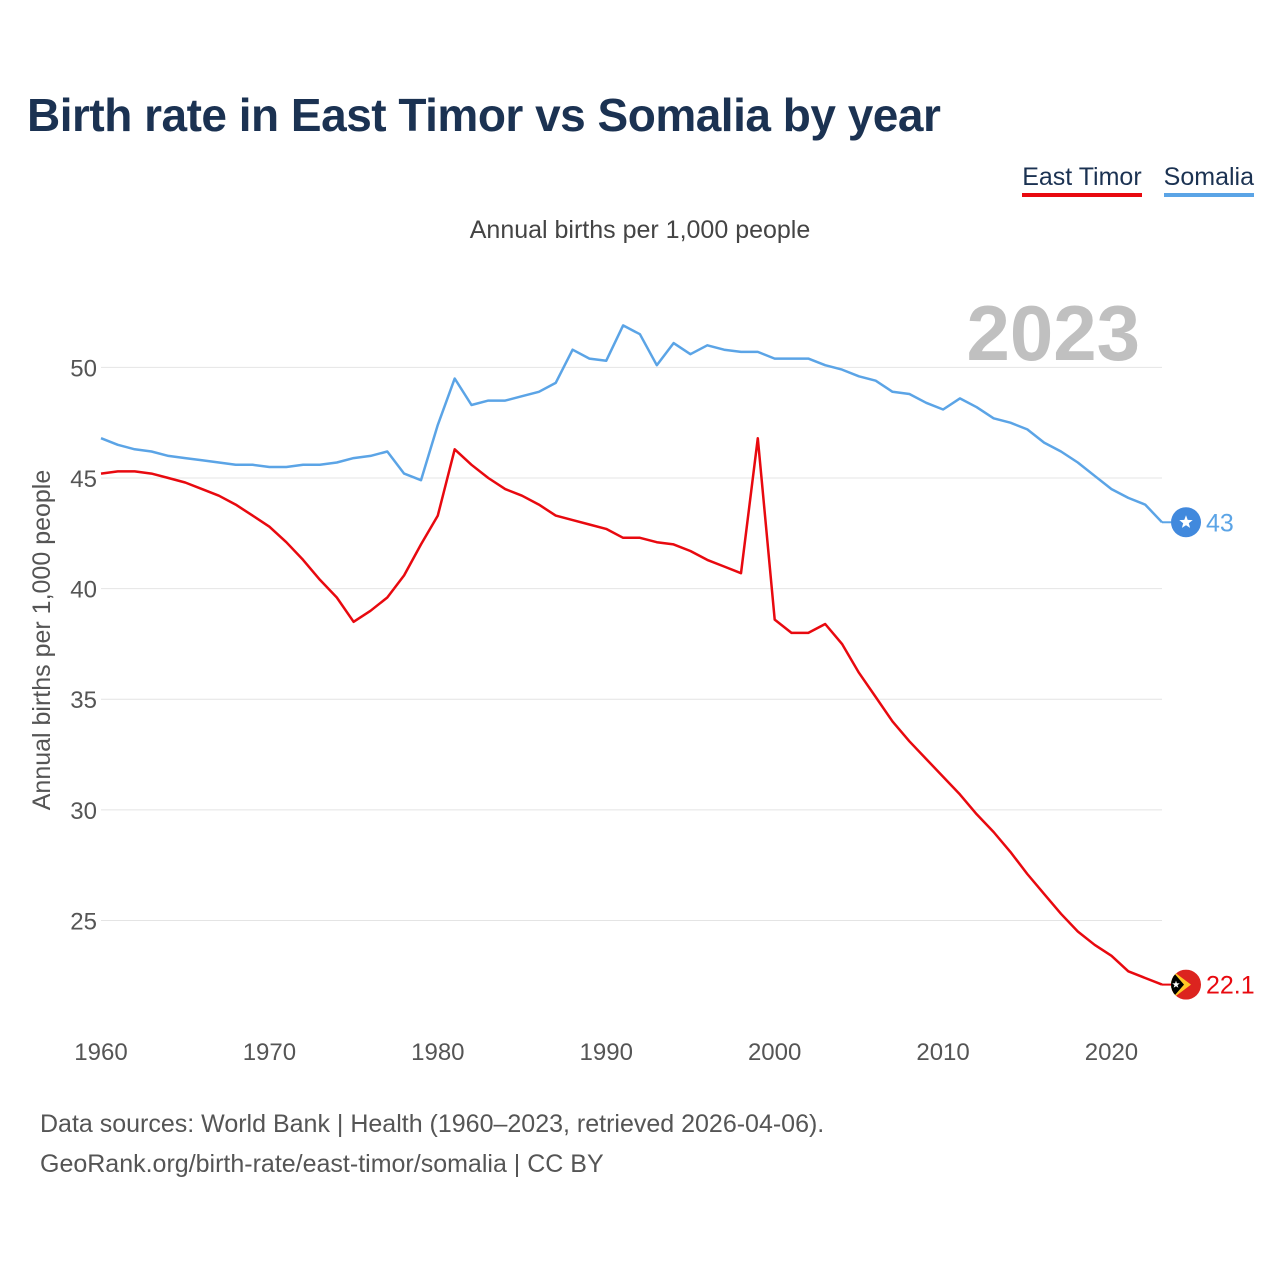 Image resolution: width=1280 pixels, height=1280 pixels. What do you see at coordinates (1220, 523) in the screenshot?
I see `end-label-somalia: 43` at bounding box center [1220, 523].